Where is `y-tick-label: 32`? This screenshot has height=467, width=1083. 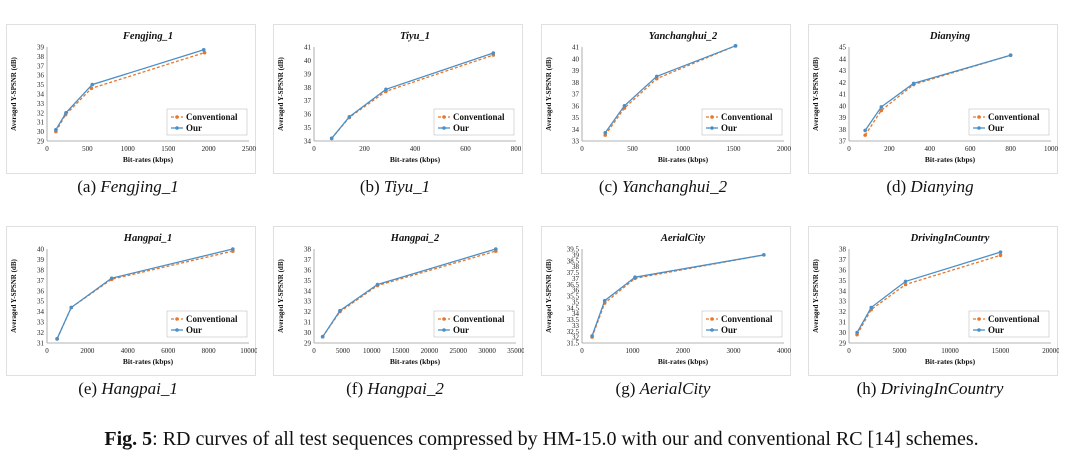
y-tick-label: 32 is located at coordinates (843, 312).